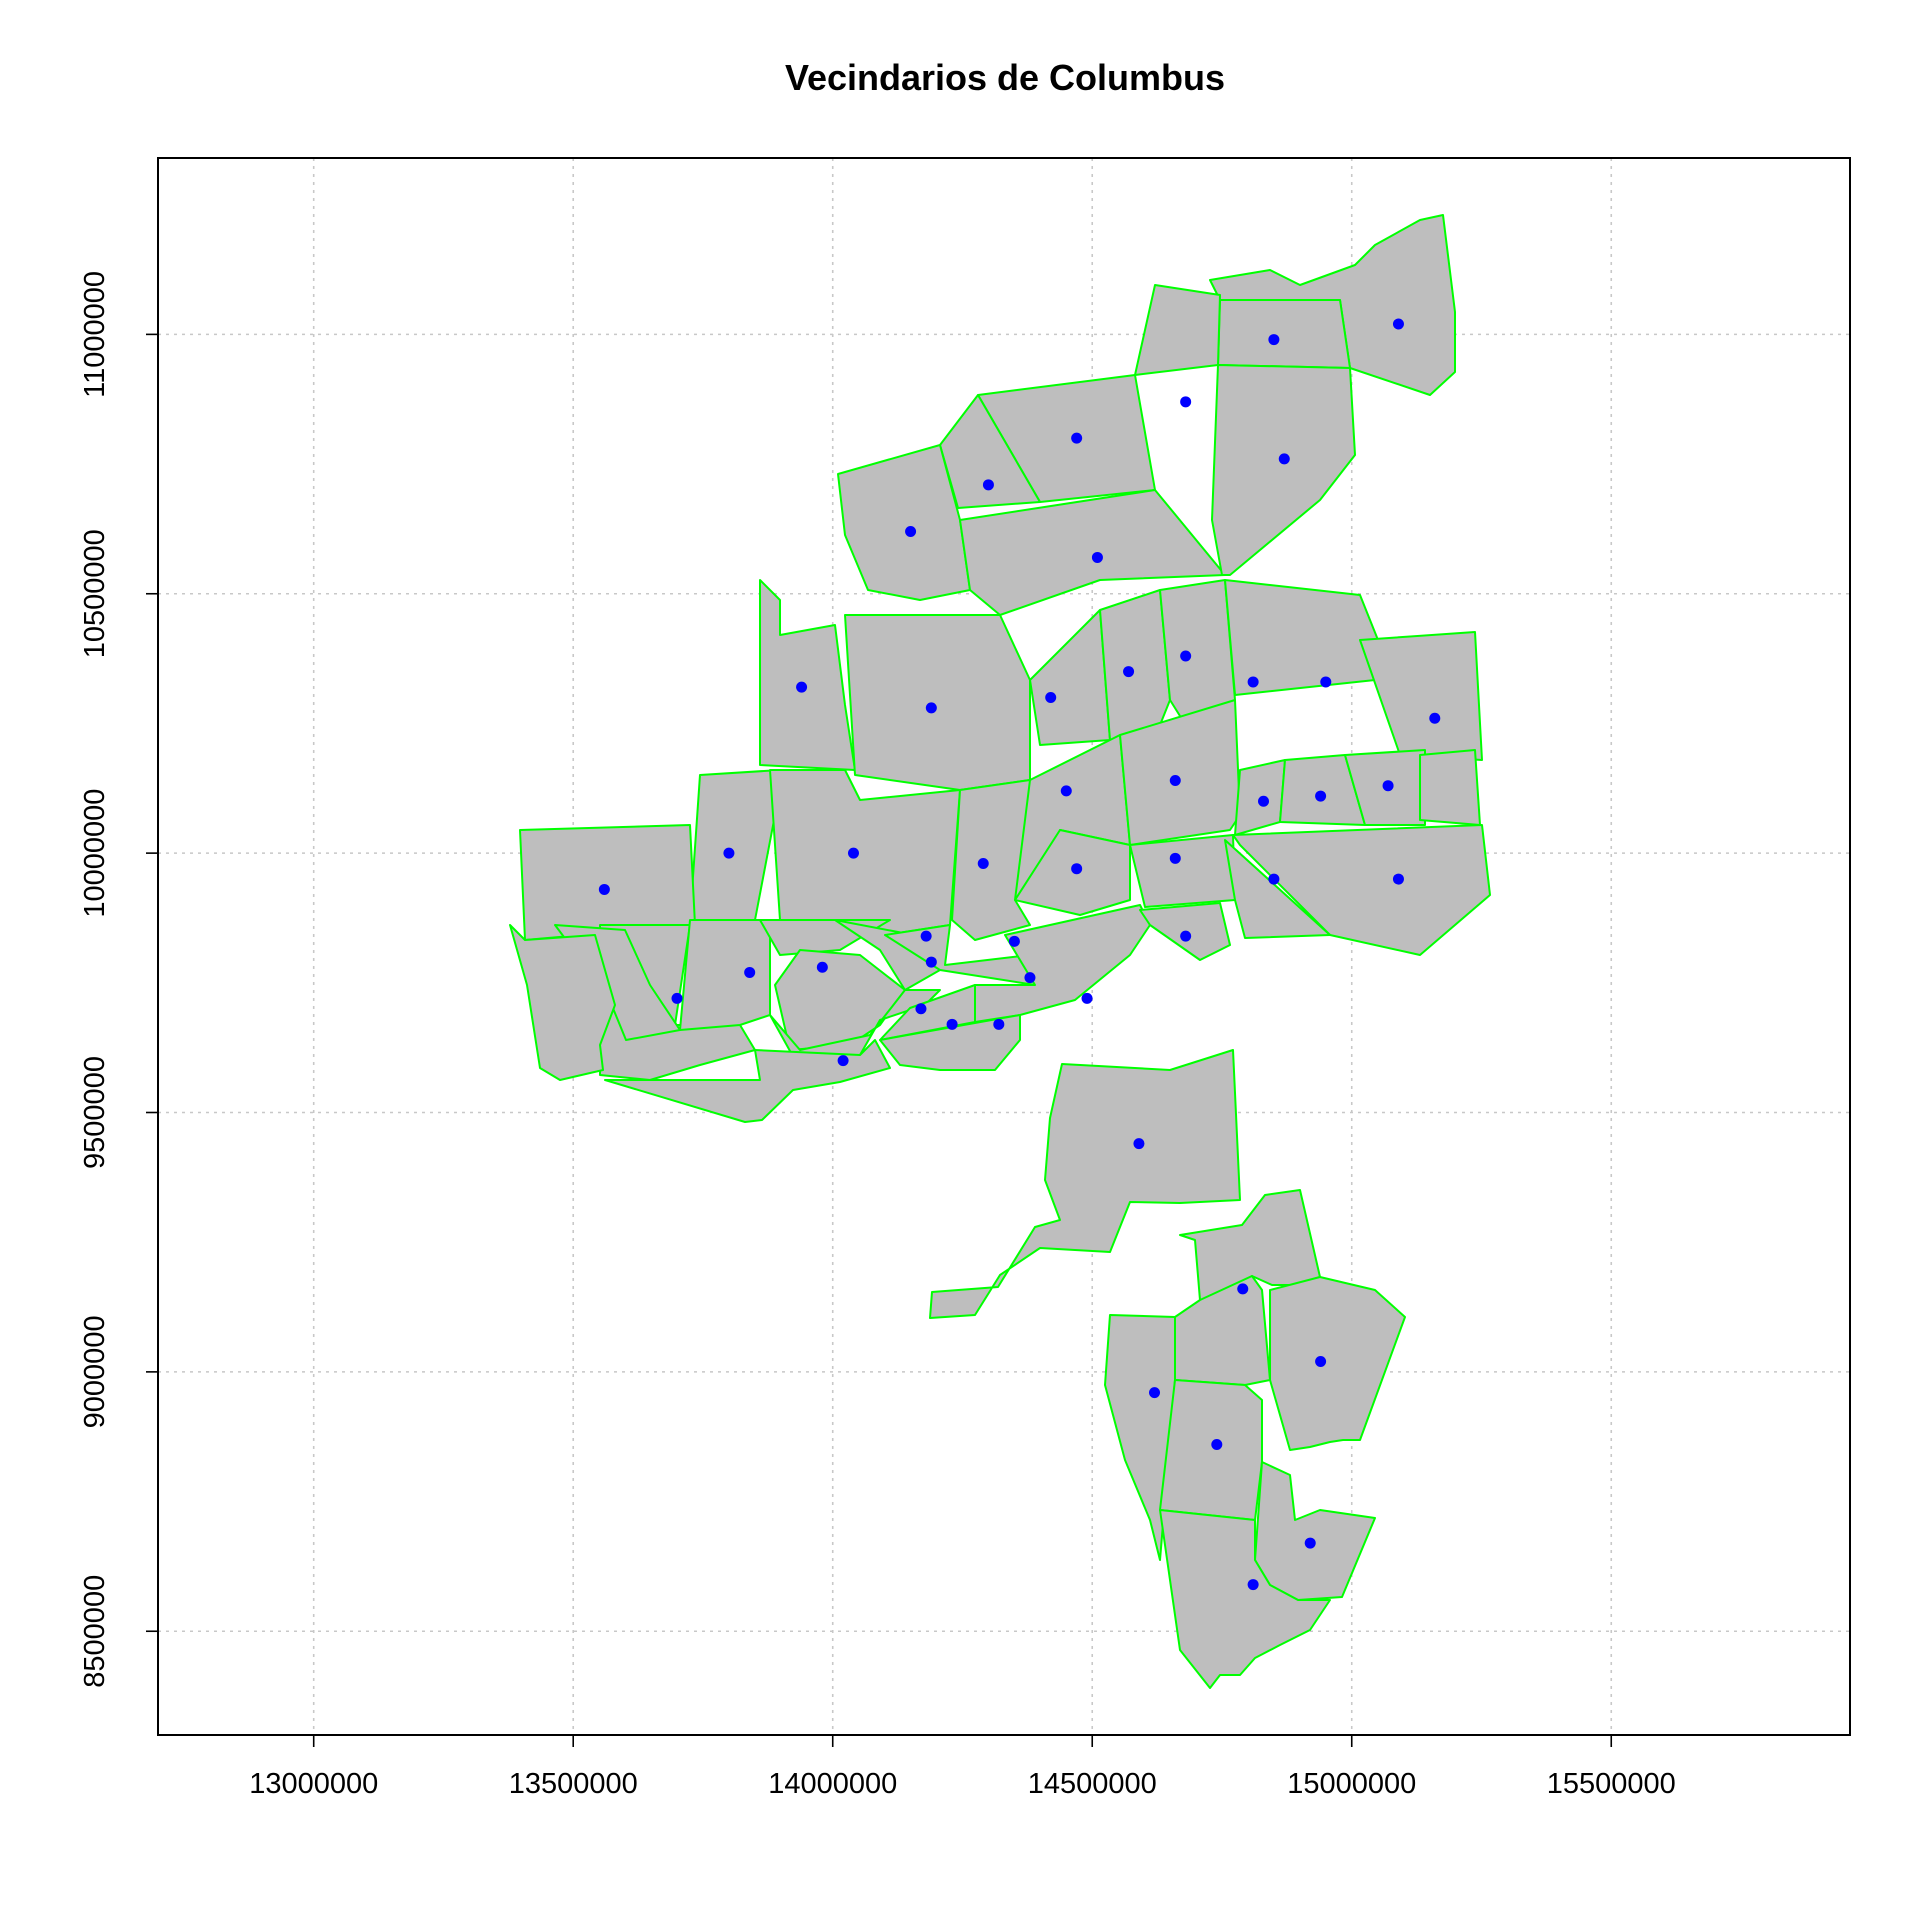 This screenshot has width=1920, height=1920. I want to click on y-tick-label: 11000000, so click(95, 334).